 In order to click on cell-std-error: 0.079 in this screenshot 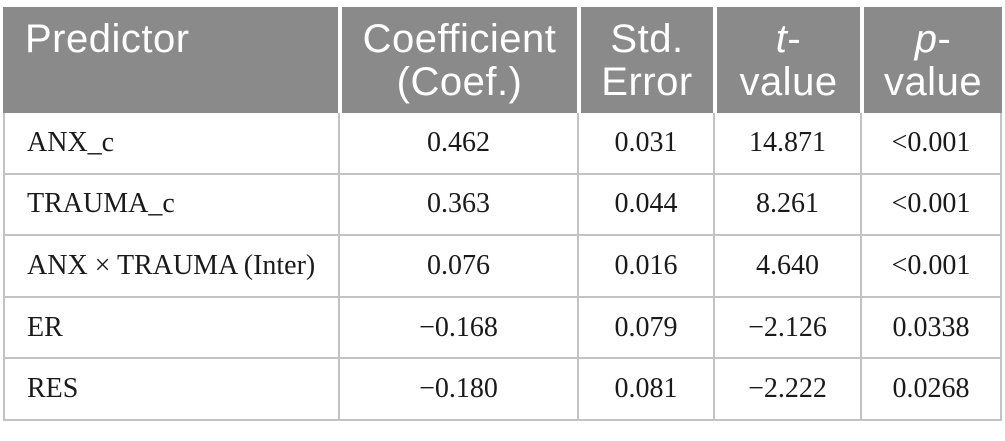, I will do `click(645, 328)`.